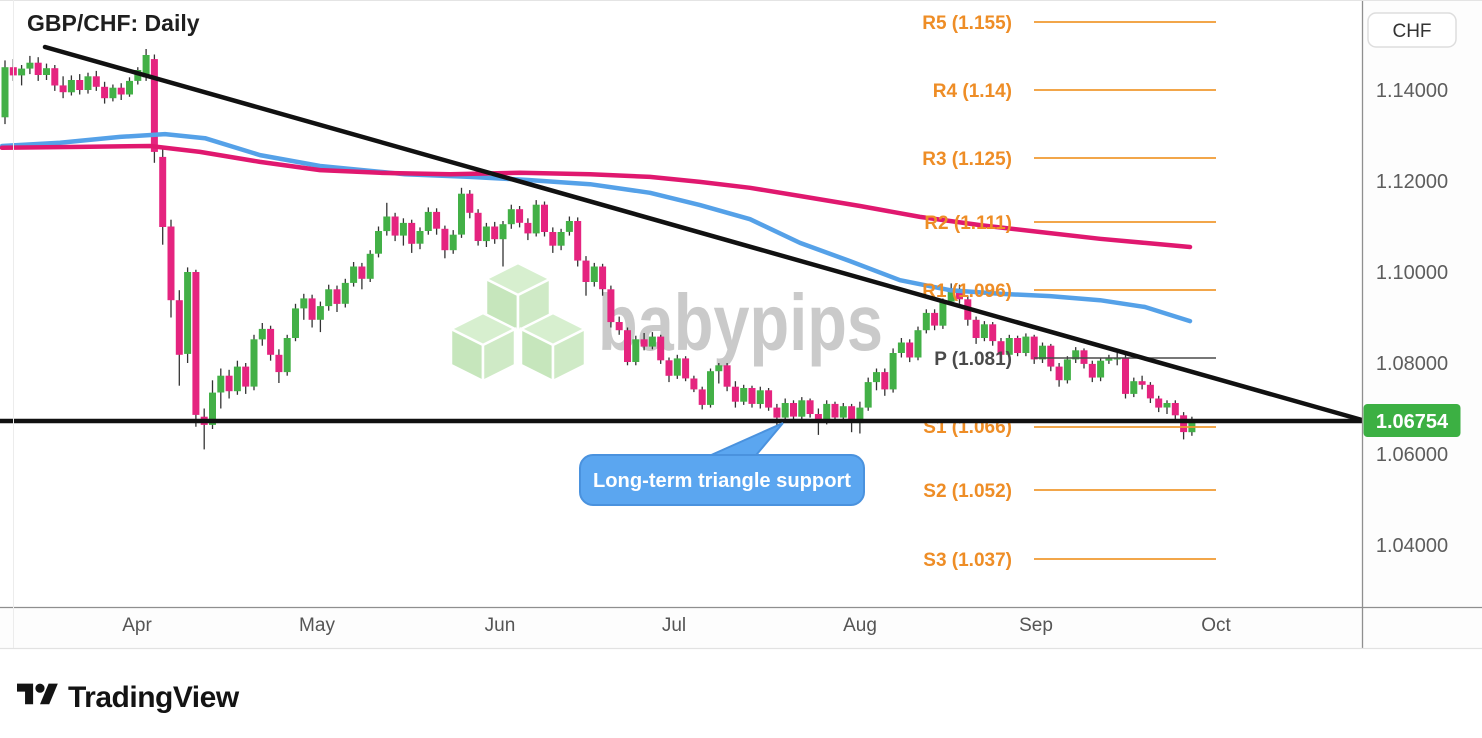 The image size is (1482, 738). What do you see at coordinates (1069, 23) in the screenshot?
I see `pivot-level-r5: R5 (1.155)` at bounding box center [1069, 23].